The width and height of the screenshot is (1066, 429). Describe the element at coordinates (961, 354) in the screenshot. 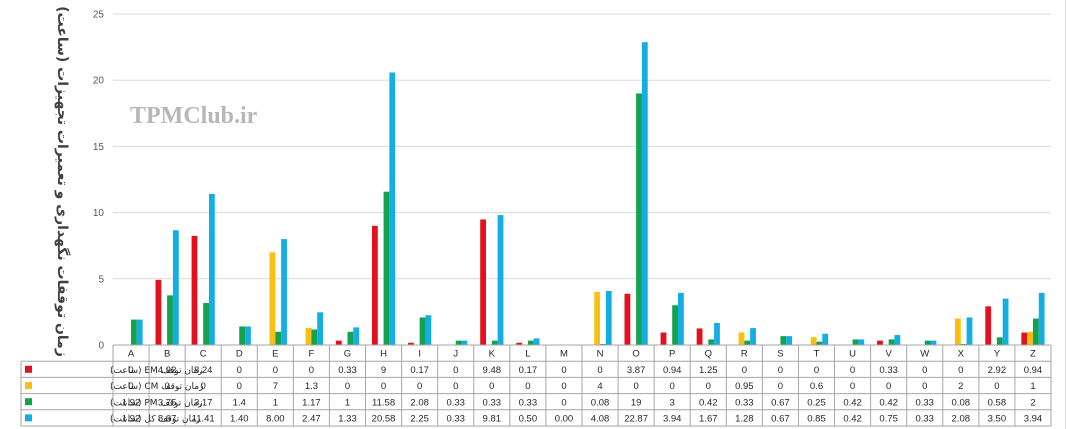

I see `category-label: X` at that location.